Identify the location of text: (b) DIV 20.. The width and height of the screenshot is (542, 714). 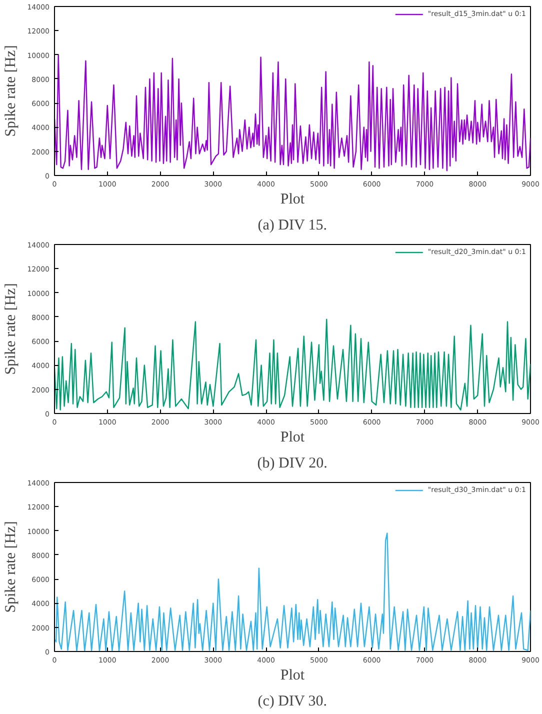
(292, 464).